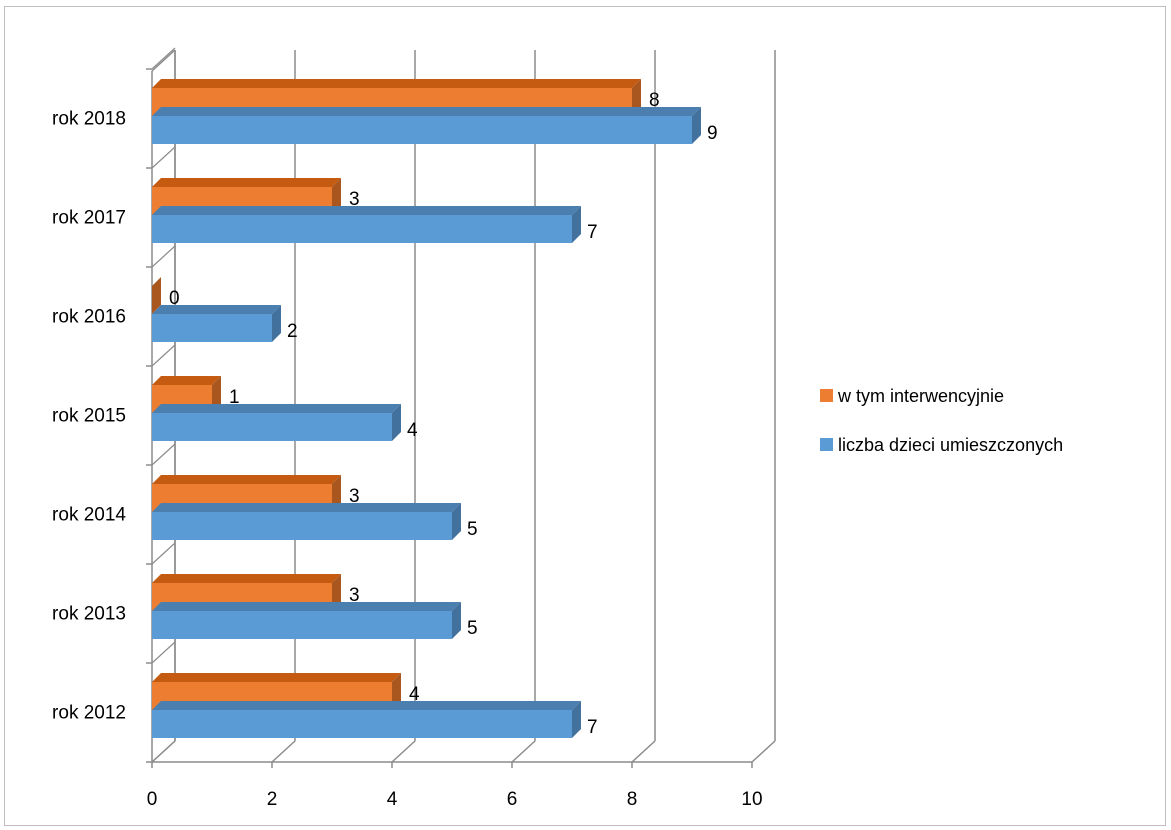 This screenshot has width=1171, height=830. Describe the element at coordinates (950, 445) in the screenshot. I see `legend-label: liczba dzieci umieszczonych` at that location.